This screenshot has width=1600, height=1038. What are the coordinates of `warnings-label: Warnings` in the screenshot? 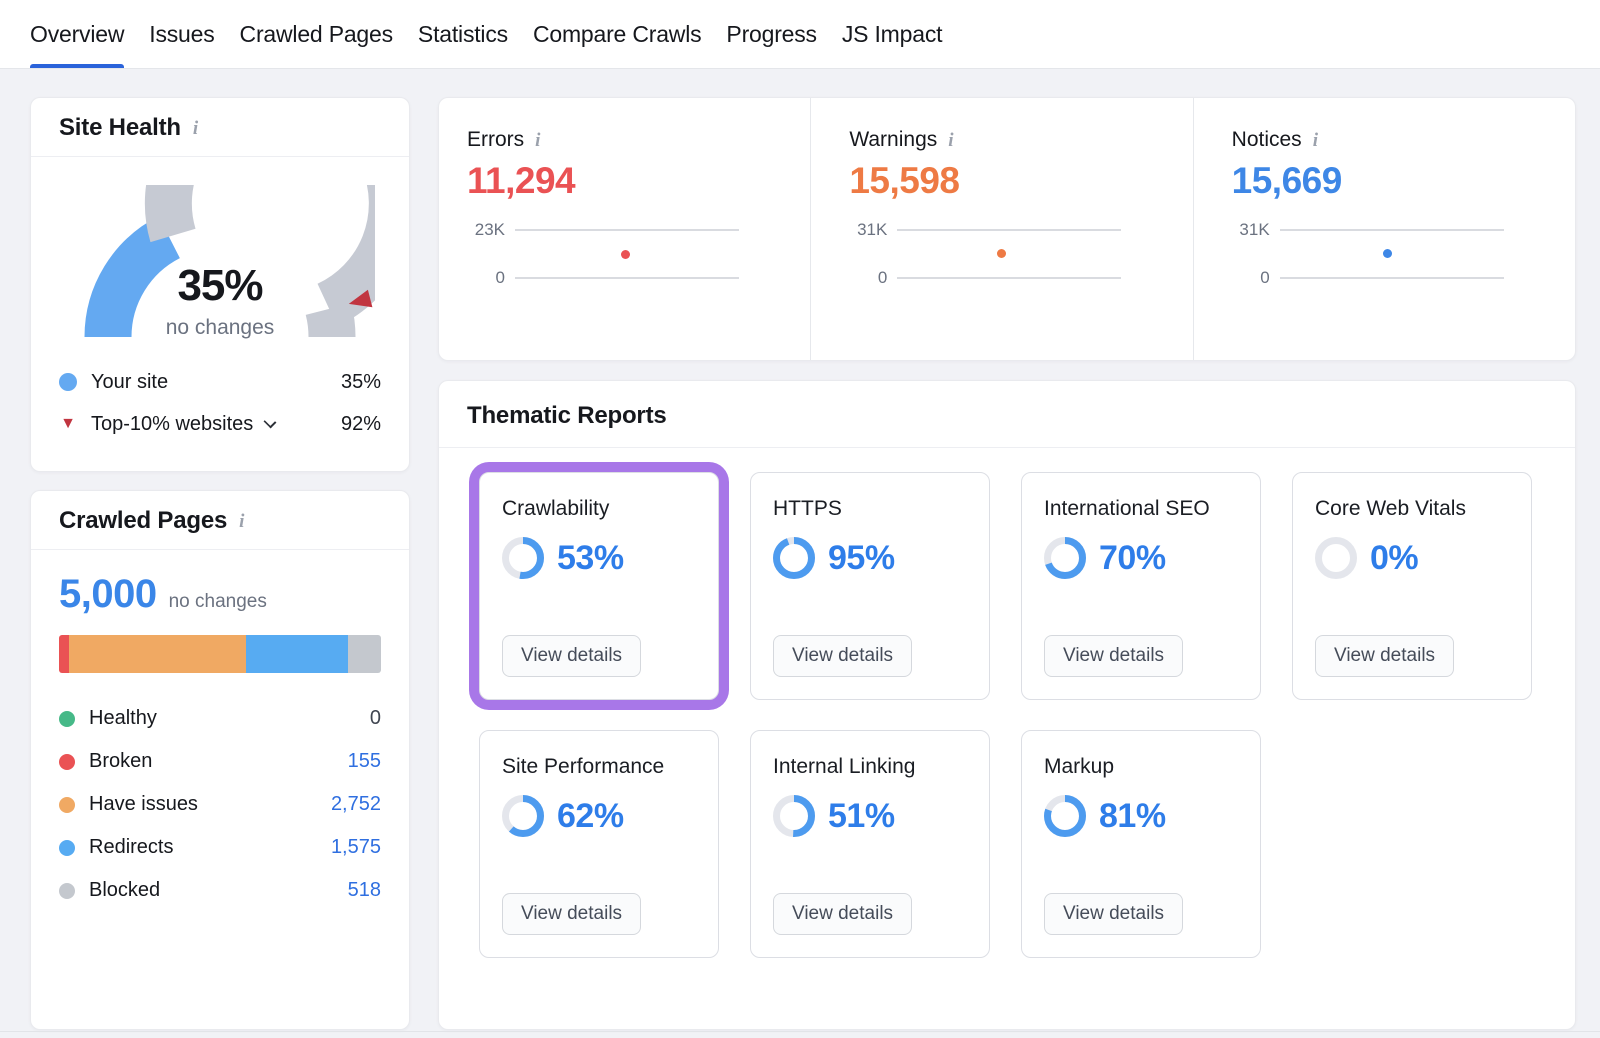 It's located at (893, 139).